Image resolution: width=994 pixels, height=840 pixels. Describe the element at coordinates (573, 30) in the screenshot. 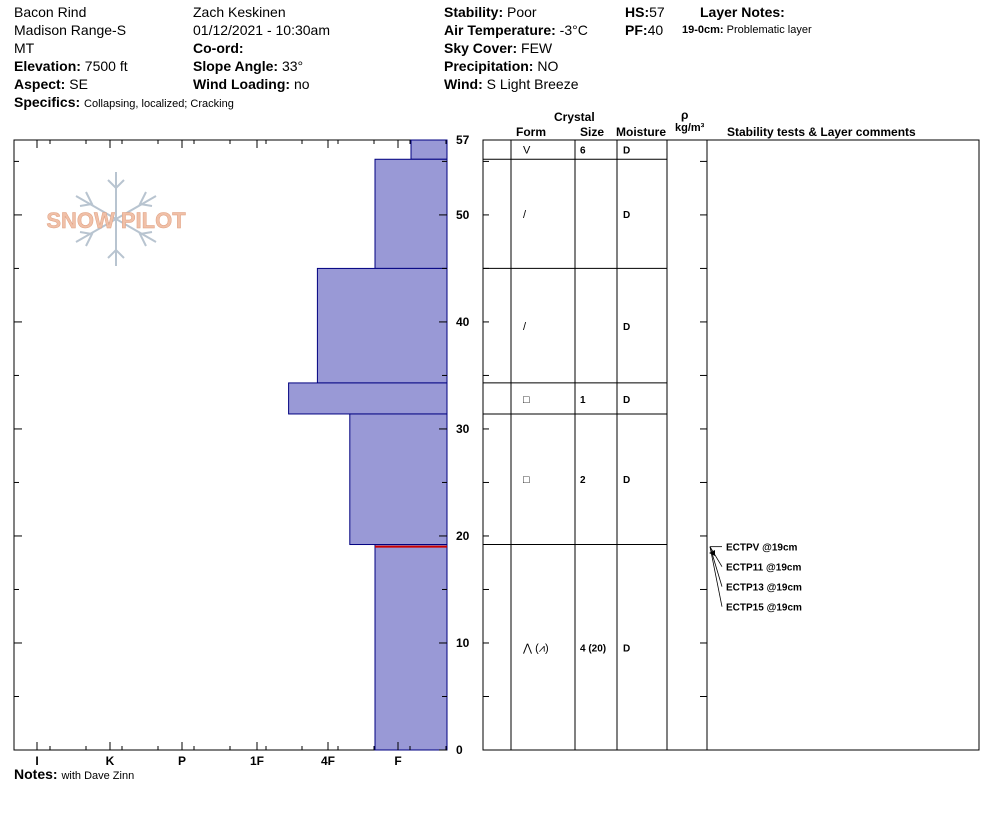

I see `air-temperature-value: -3°C` at that location.